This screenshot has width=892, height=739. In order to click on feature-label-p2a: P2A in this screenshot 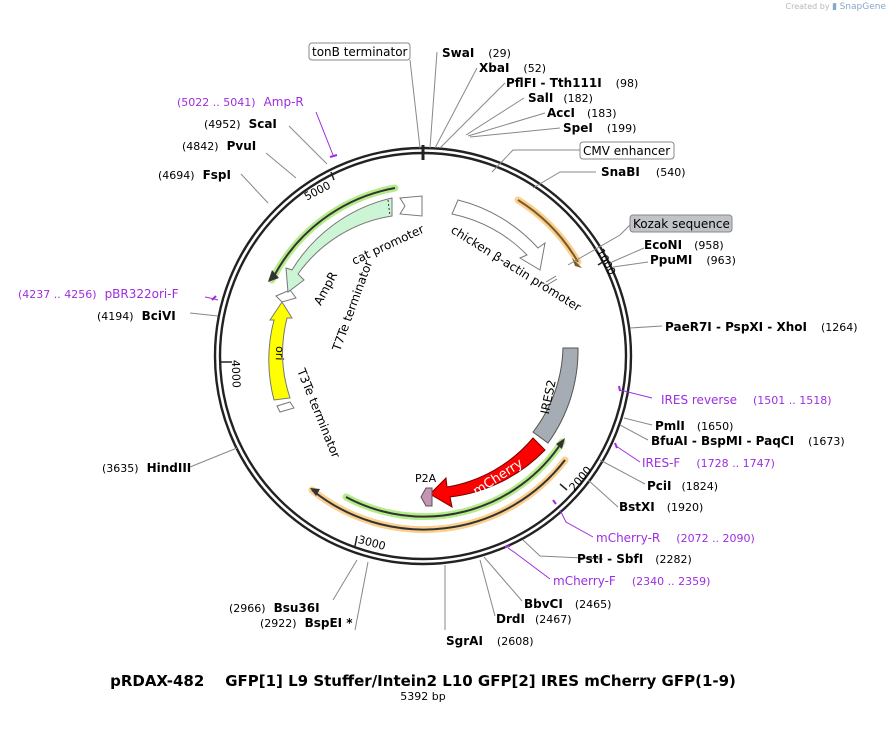, I will do `click(426, 478)`.